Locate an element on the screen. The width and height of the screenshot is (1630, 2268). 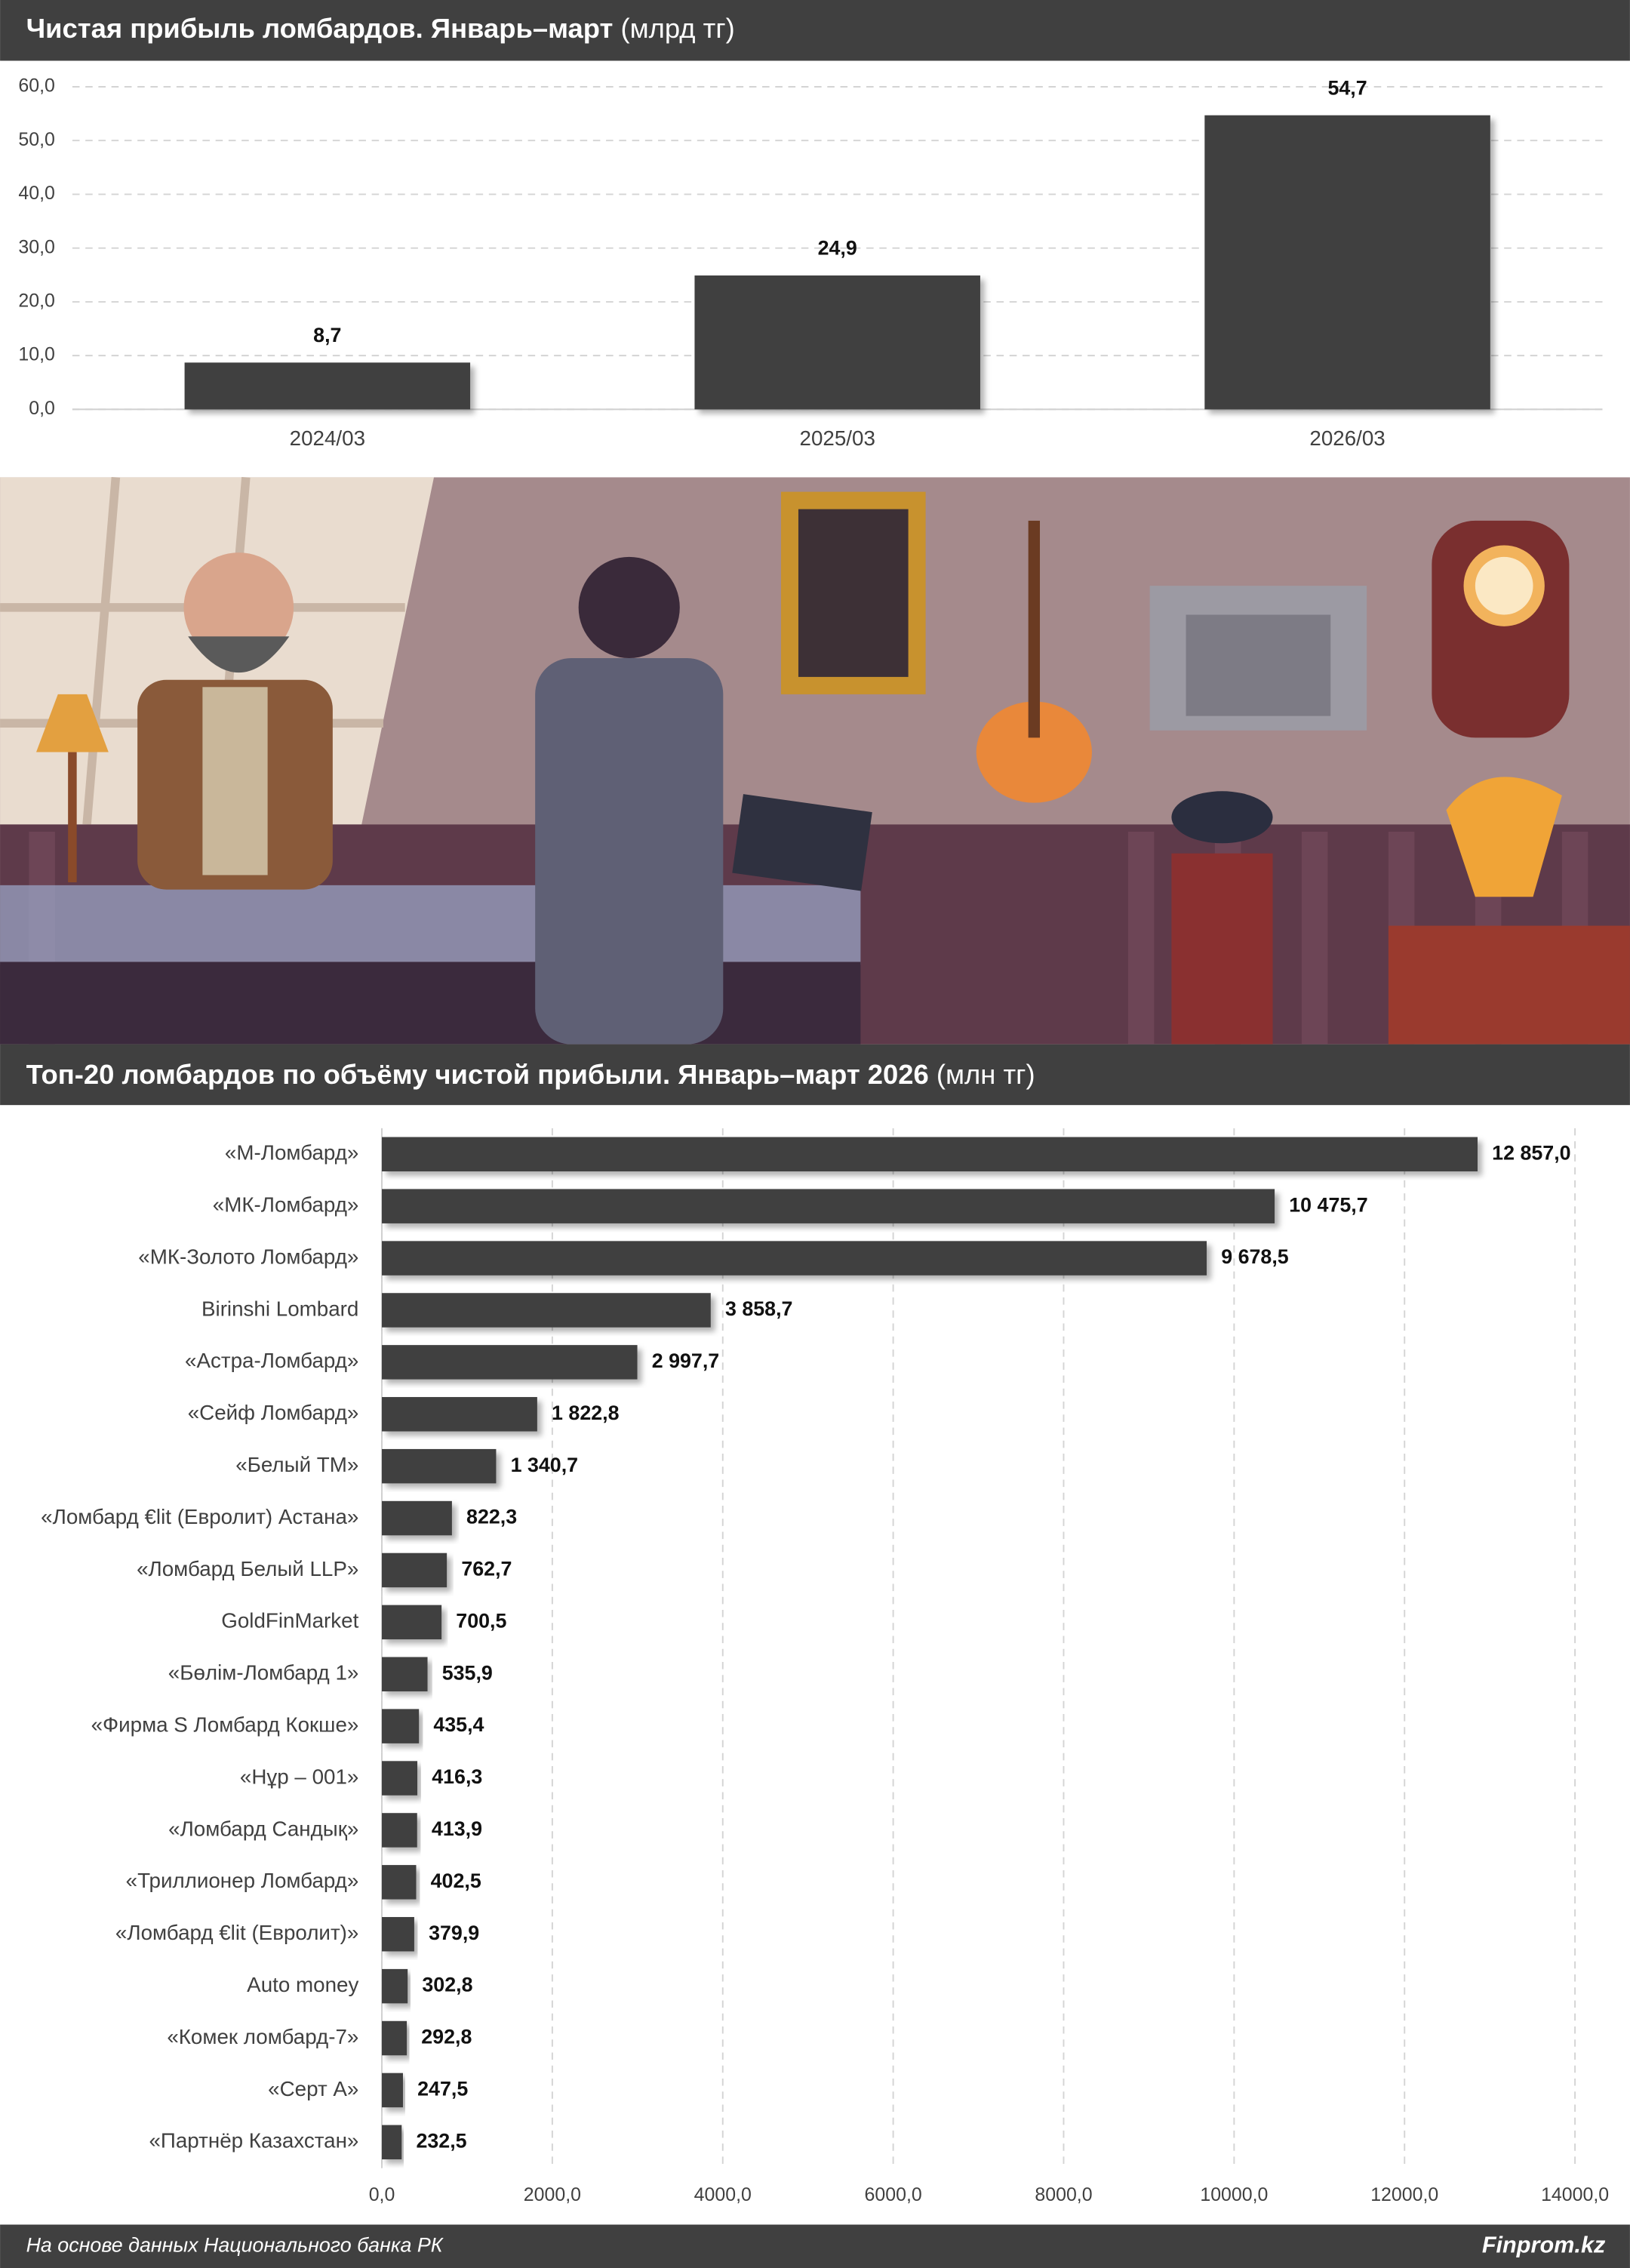
y-tick-label: «Нұр – 001» is located at coordinates (299, 1776).